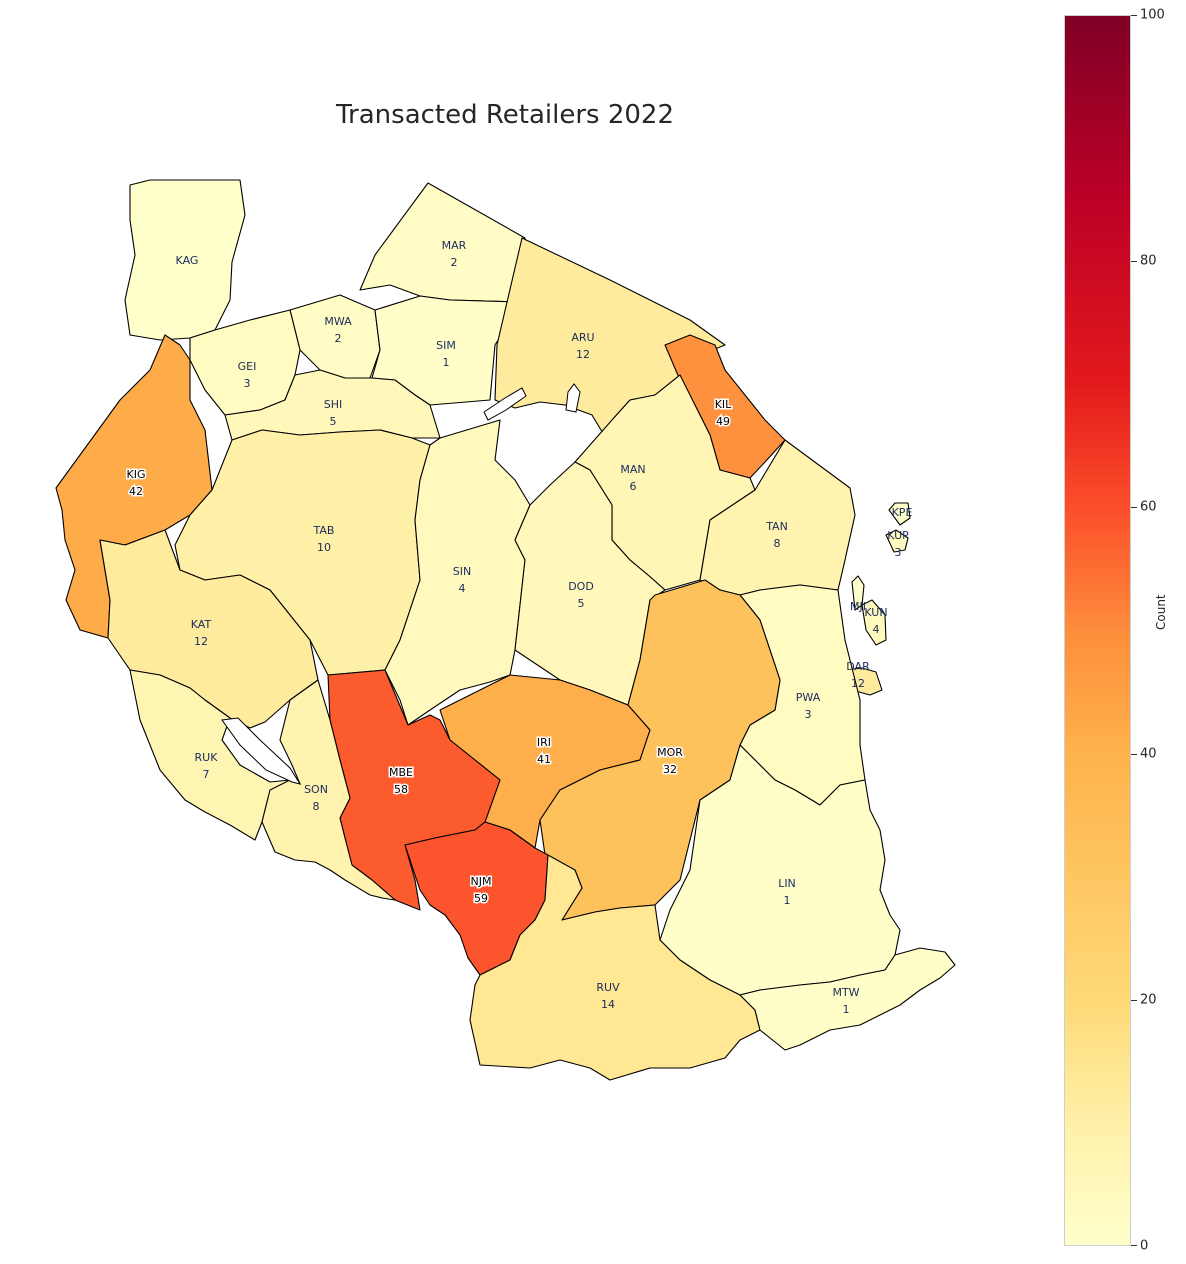  What do you see at coordinates (316, 789) in the screenshot?
I see `region-label-son: SON` at bounding box center [316, 789].